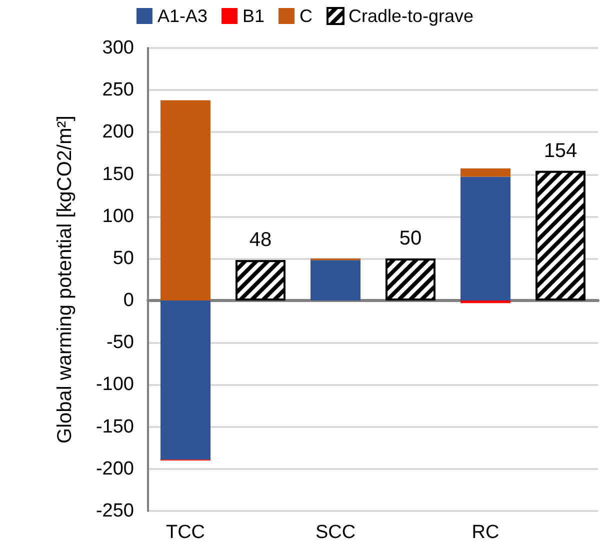  Describe the element at coordinates (260, 240) in the screenshot. I see `data-label: 48` at that location.